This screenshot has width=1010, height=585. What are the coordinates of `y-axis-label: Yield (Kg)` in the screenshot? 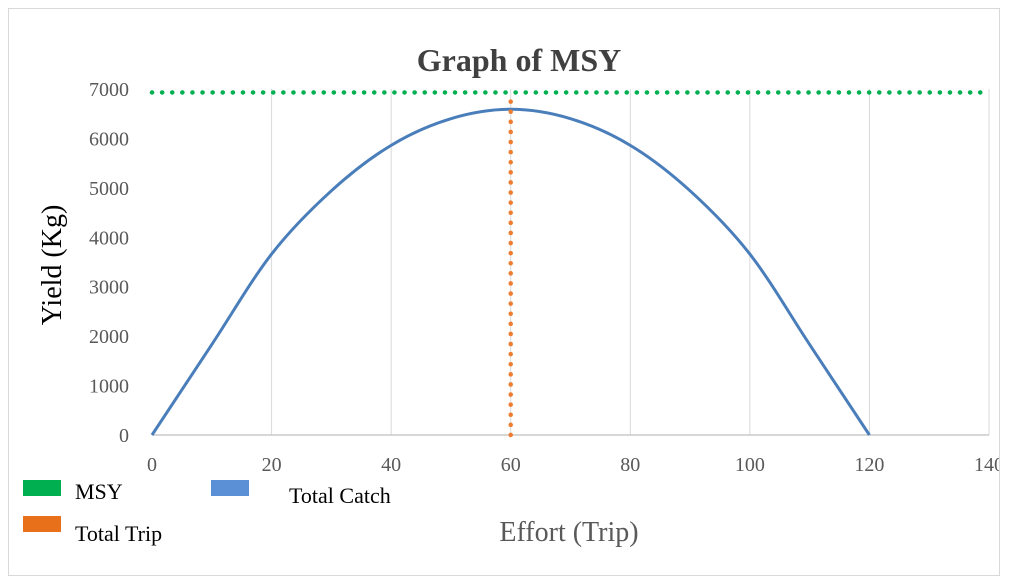 It's located at (52, 265).